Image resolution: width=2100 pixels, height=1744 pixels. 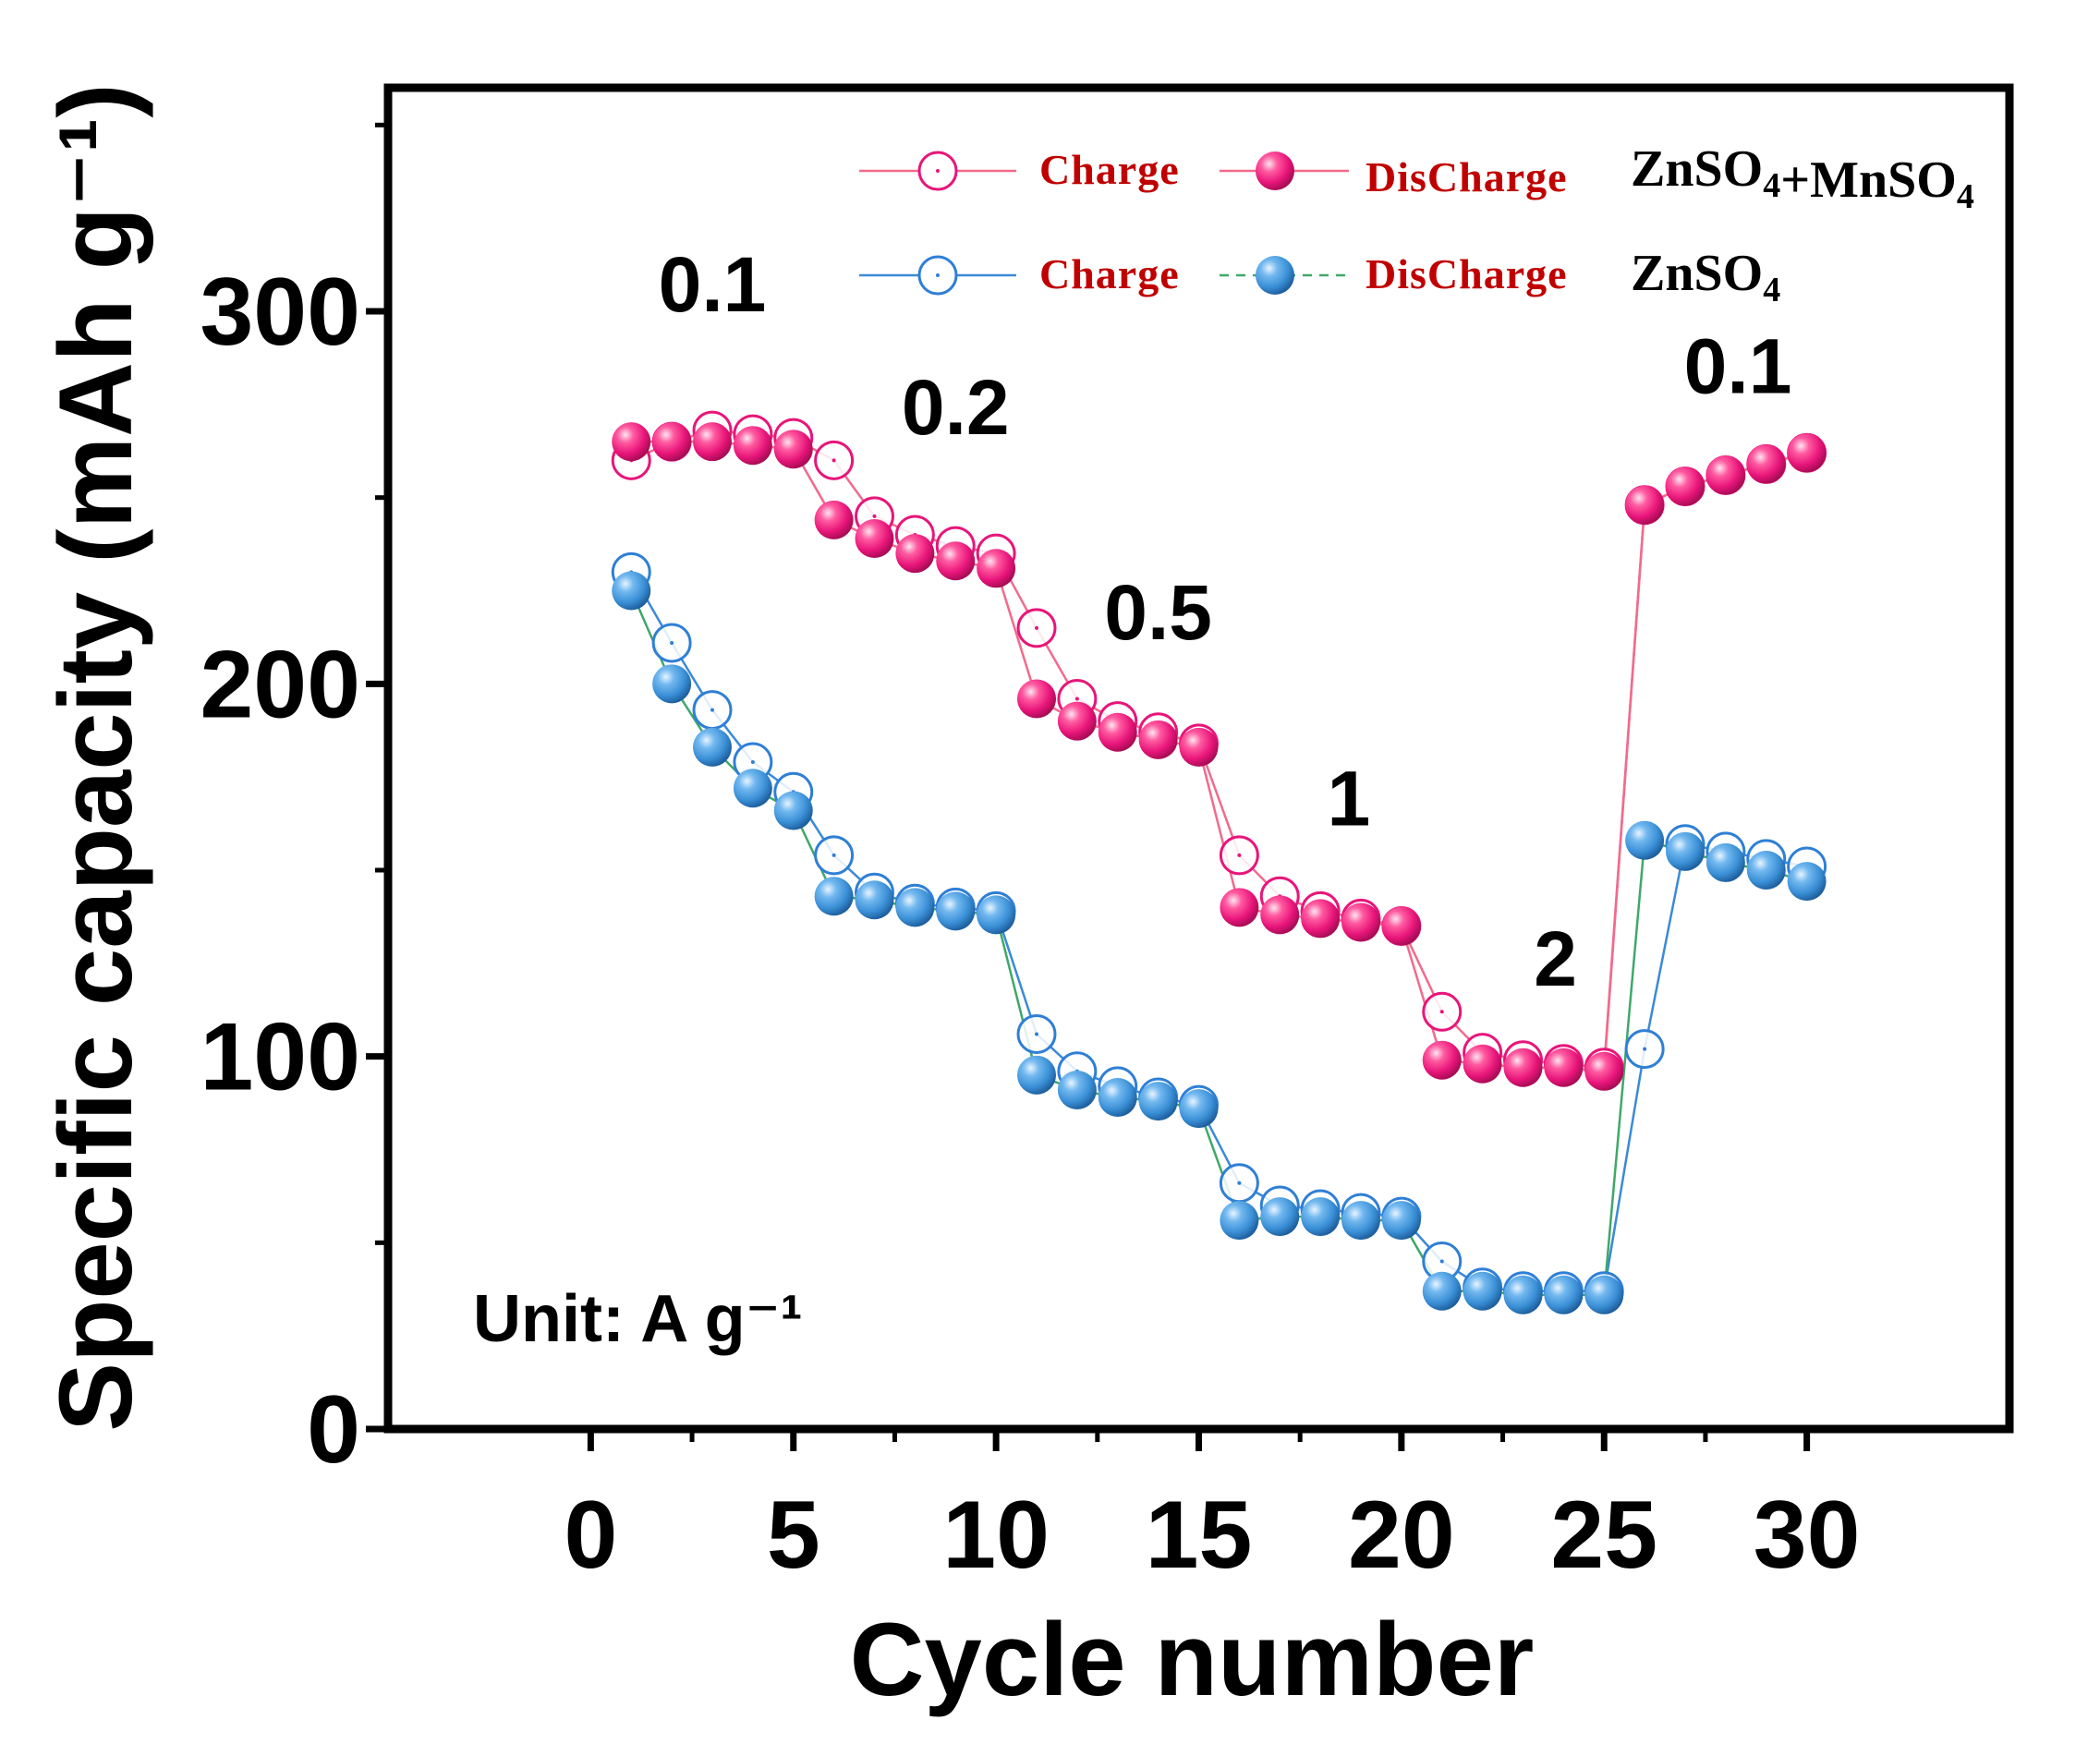 What do you see at coordinates (1808, 1535) in the screenshot?
I see `x-tick-label-30: 30` at bounding box center [1808, 1535].